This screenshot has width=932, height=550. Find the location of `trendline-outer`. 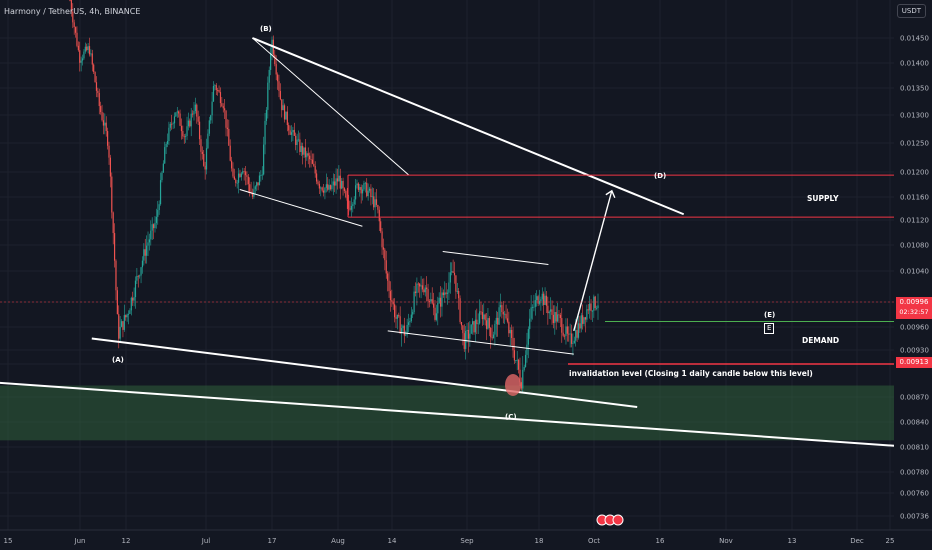

trendline-outer is located at coordinates (466, 415).